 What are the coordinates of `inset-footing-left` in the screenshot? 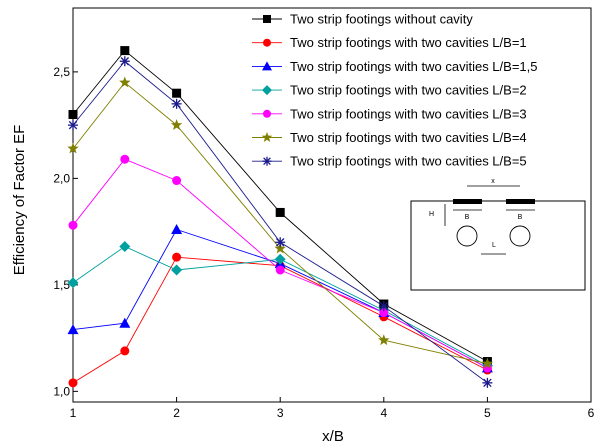 It's located at (467, 201).